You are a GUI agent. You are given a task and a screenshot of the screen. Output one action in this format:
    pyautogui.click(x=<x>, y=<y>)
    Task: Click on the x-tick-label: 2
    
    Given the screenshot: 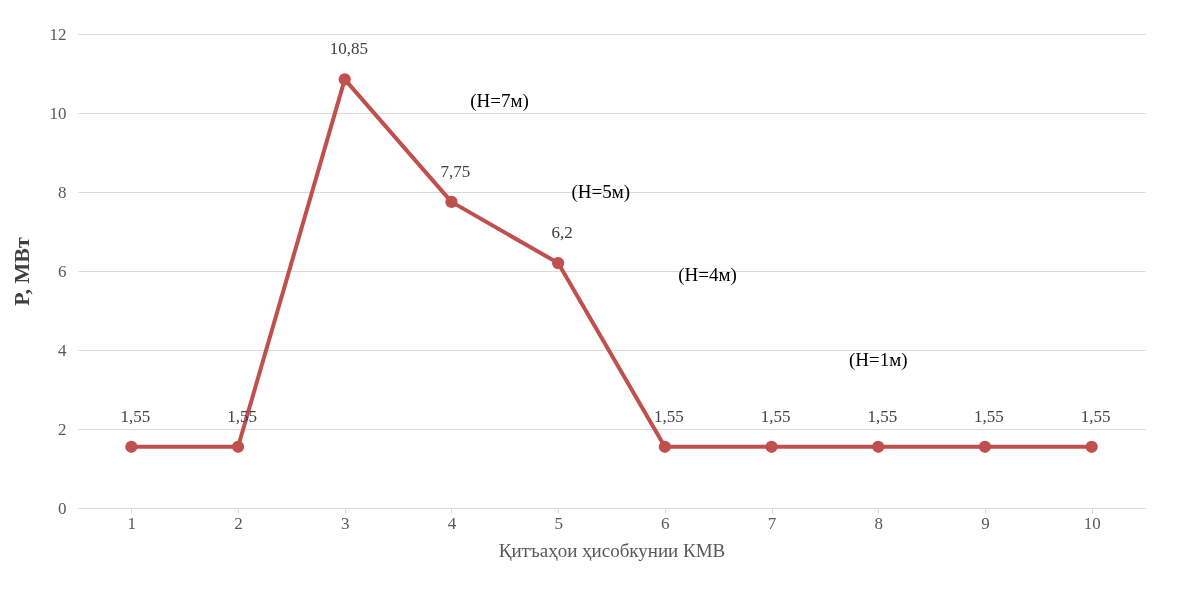 What is the action you would take?
    pyautogui.click(x=238, y=523)
    